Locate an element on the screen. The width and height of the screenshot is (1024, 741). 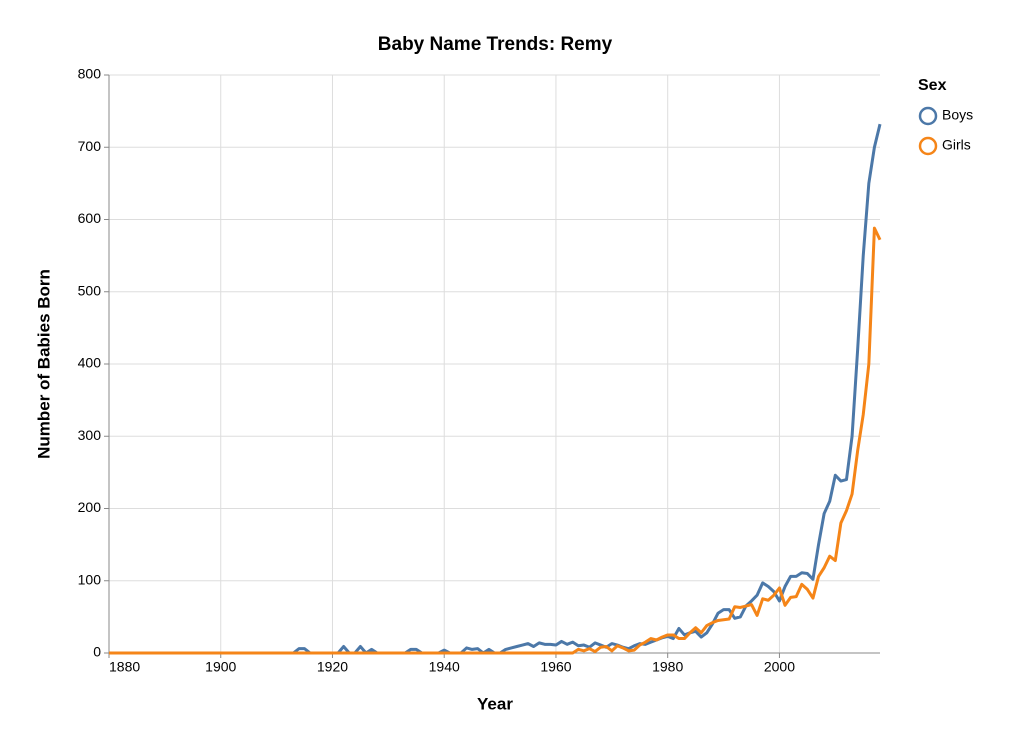
y-tick-label: 300 is located at coordinates (90, 435).